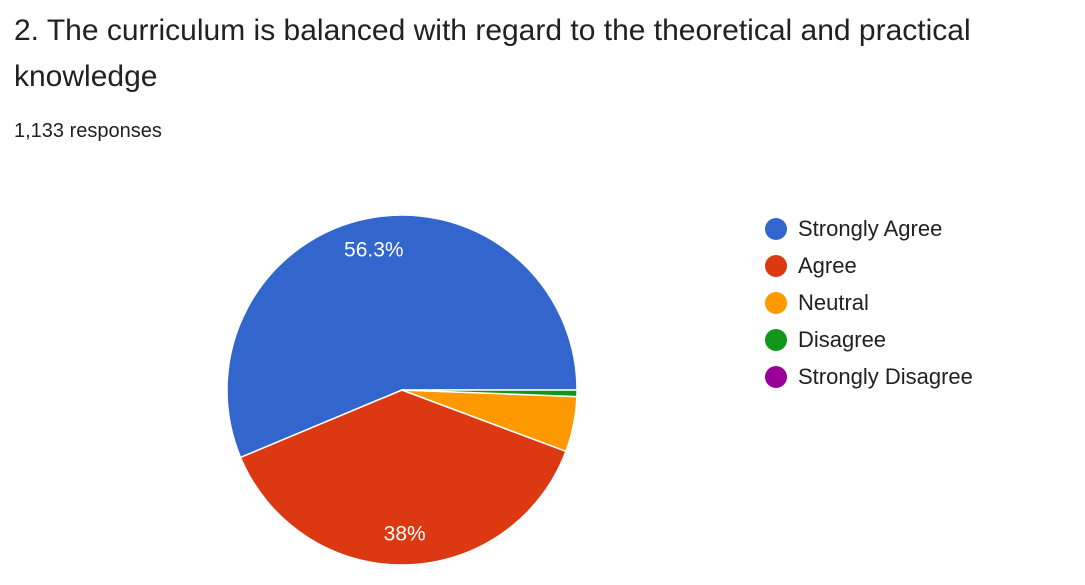 Image resolution: width=1085 pixels, height=585 pixels. Describe the element at coordinates (88, 131) in the screenshot. I see `response-count: 1,133 responses` at that location.